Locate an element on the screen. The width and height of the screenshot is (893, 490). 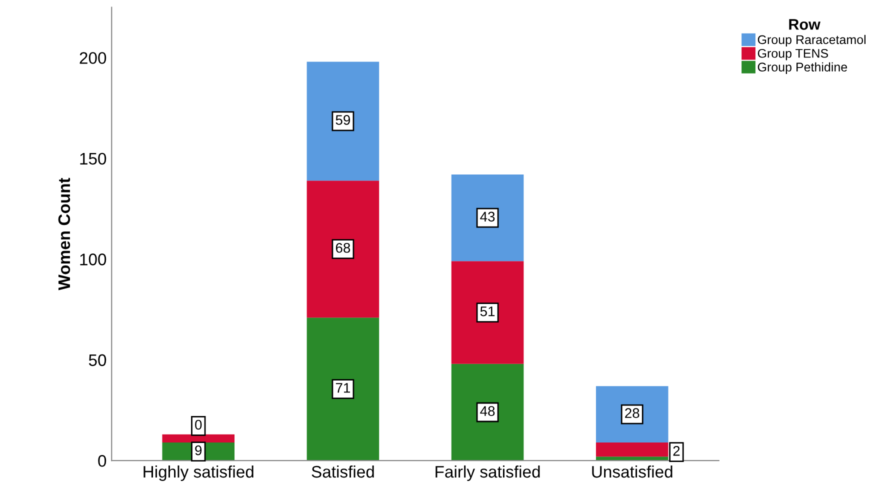
data-label: 2 is located at coordinates (676, 451).